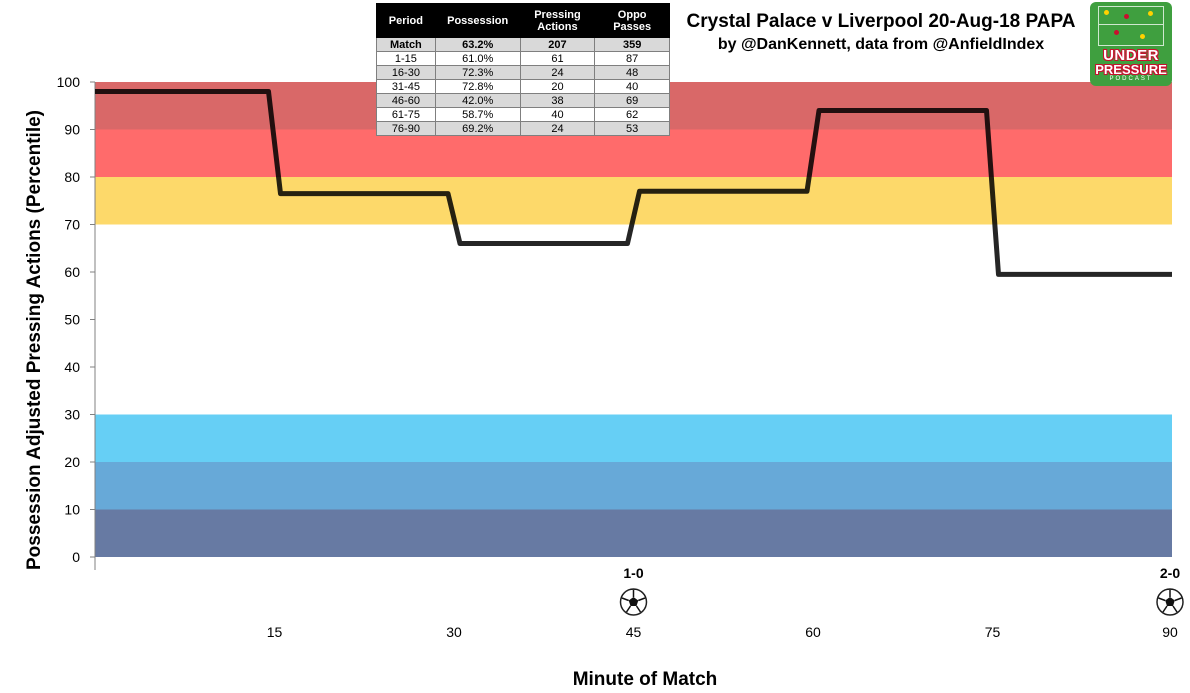  Describe the element at coordinates (632, 44) in the screenshot. I see `stats-cell: 359` at that location.